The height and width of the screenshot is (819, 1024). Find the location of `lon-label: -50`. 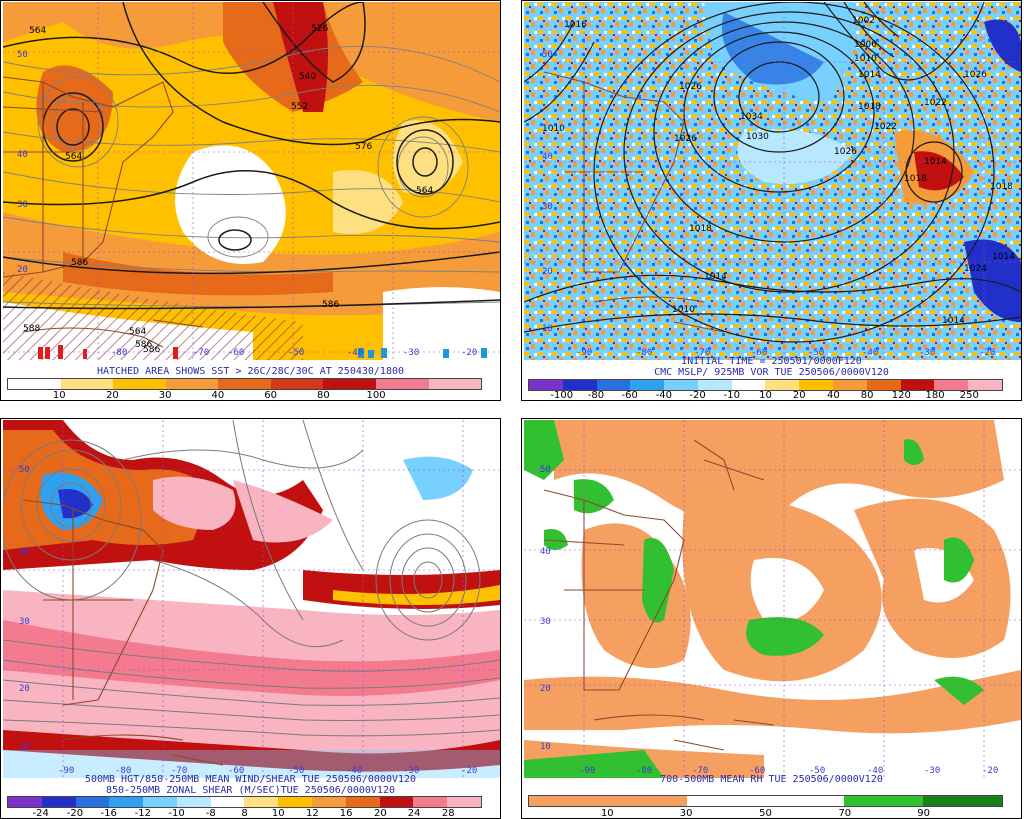

lon-label: -50 is located at coordinates (817, 771).